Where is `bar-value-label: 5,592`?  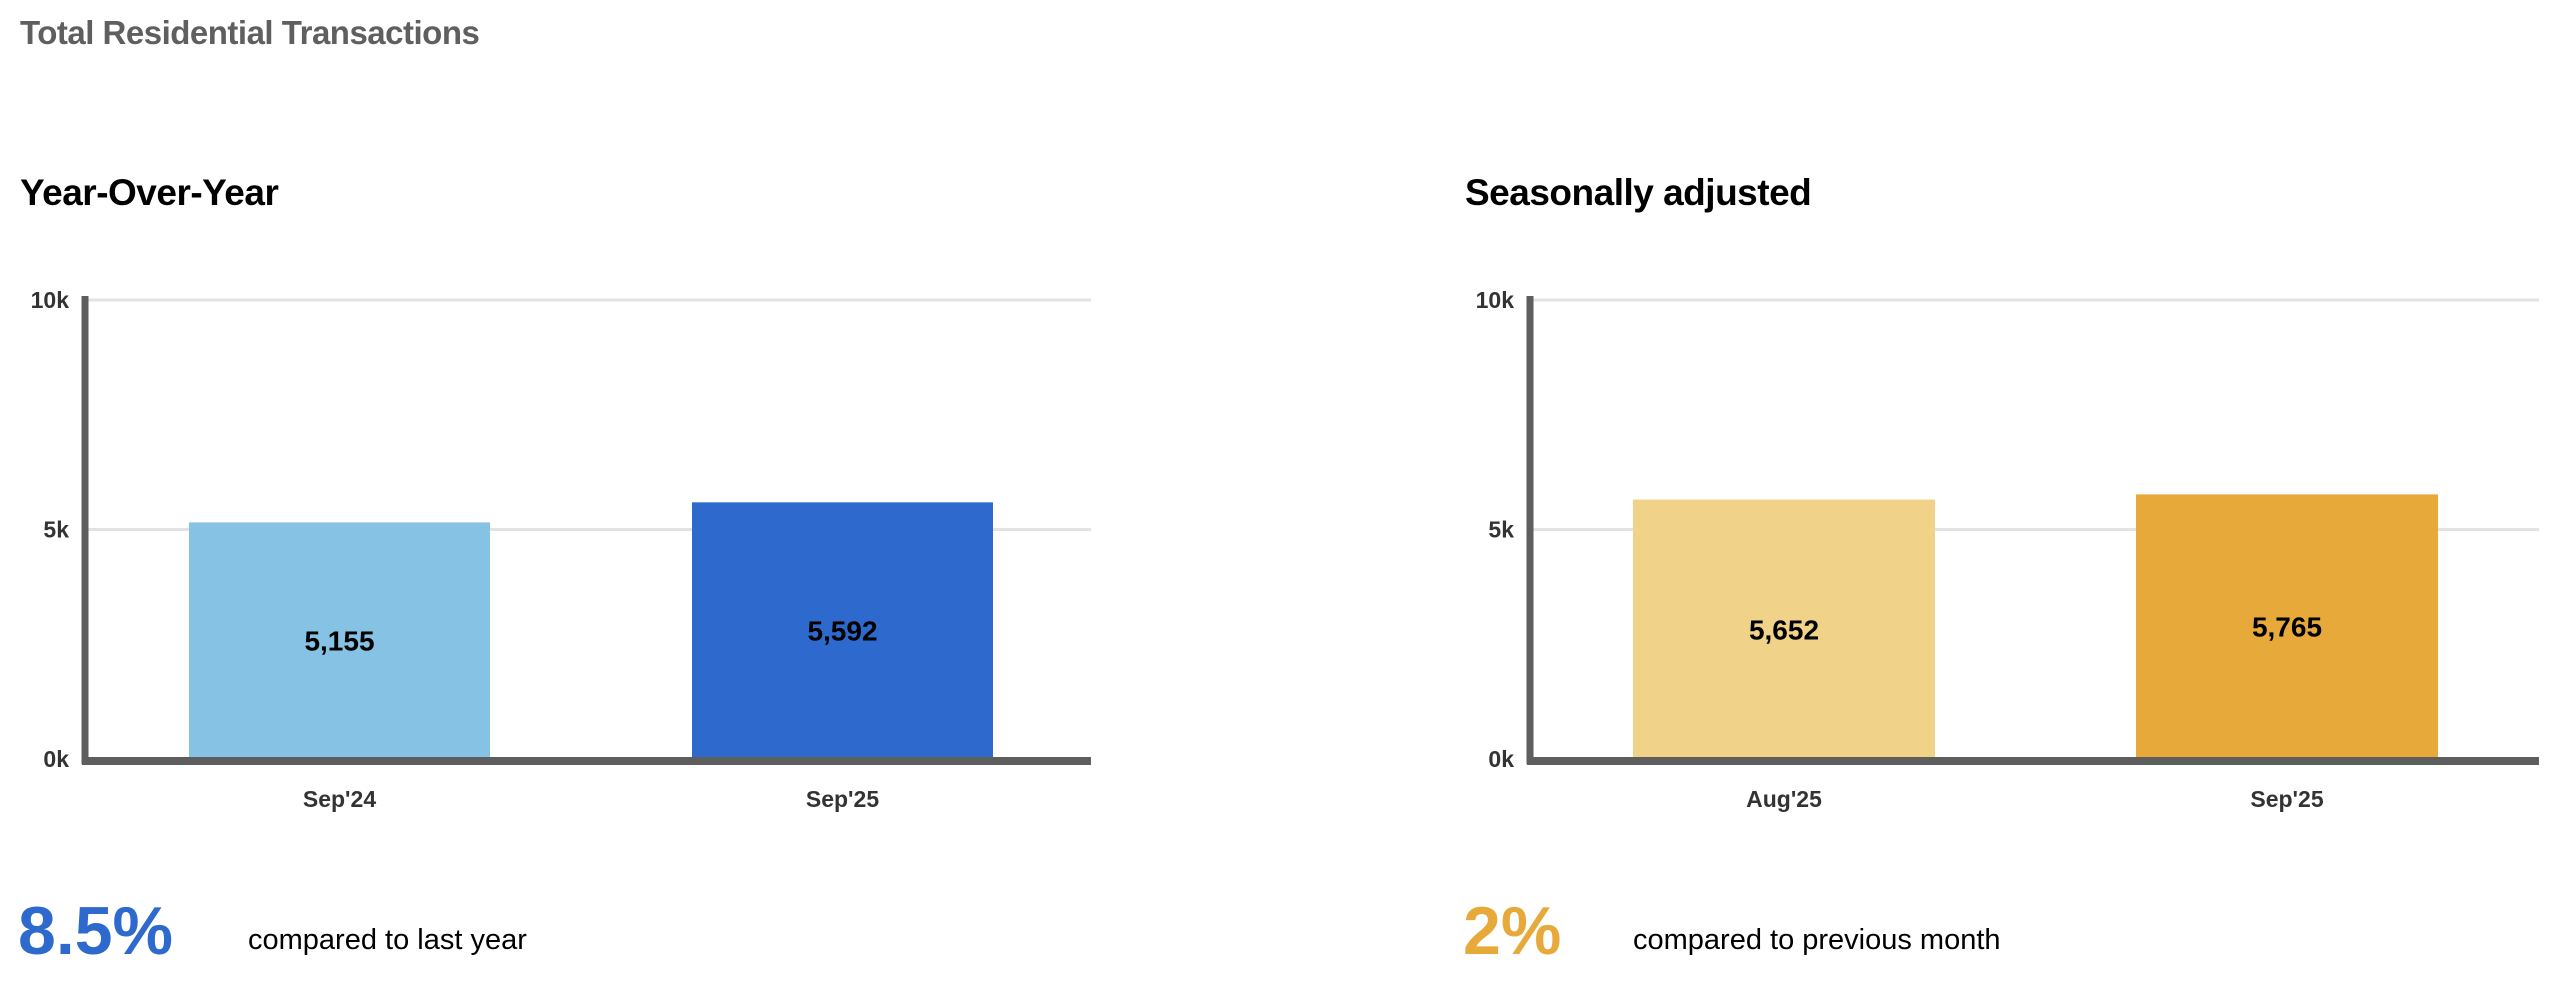
bar-value-label: 5,592 is located at coordinates (842, 631).